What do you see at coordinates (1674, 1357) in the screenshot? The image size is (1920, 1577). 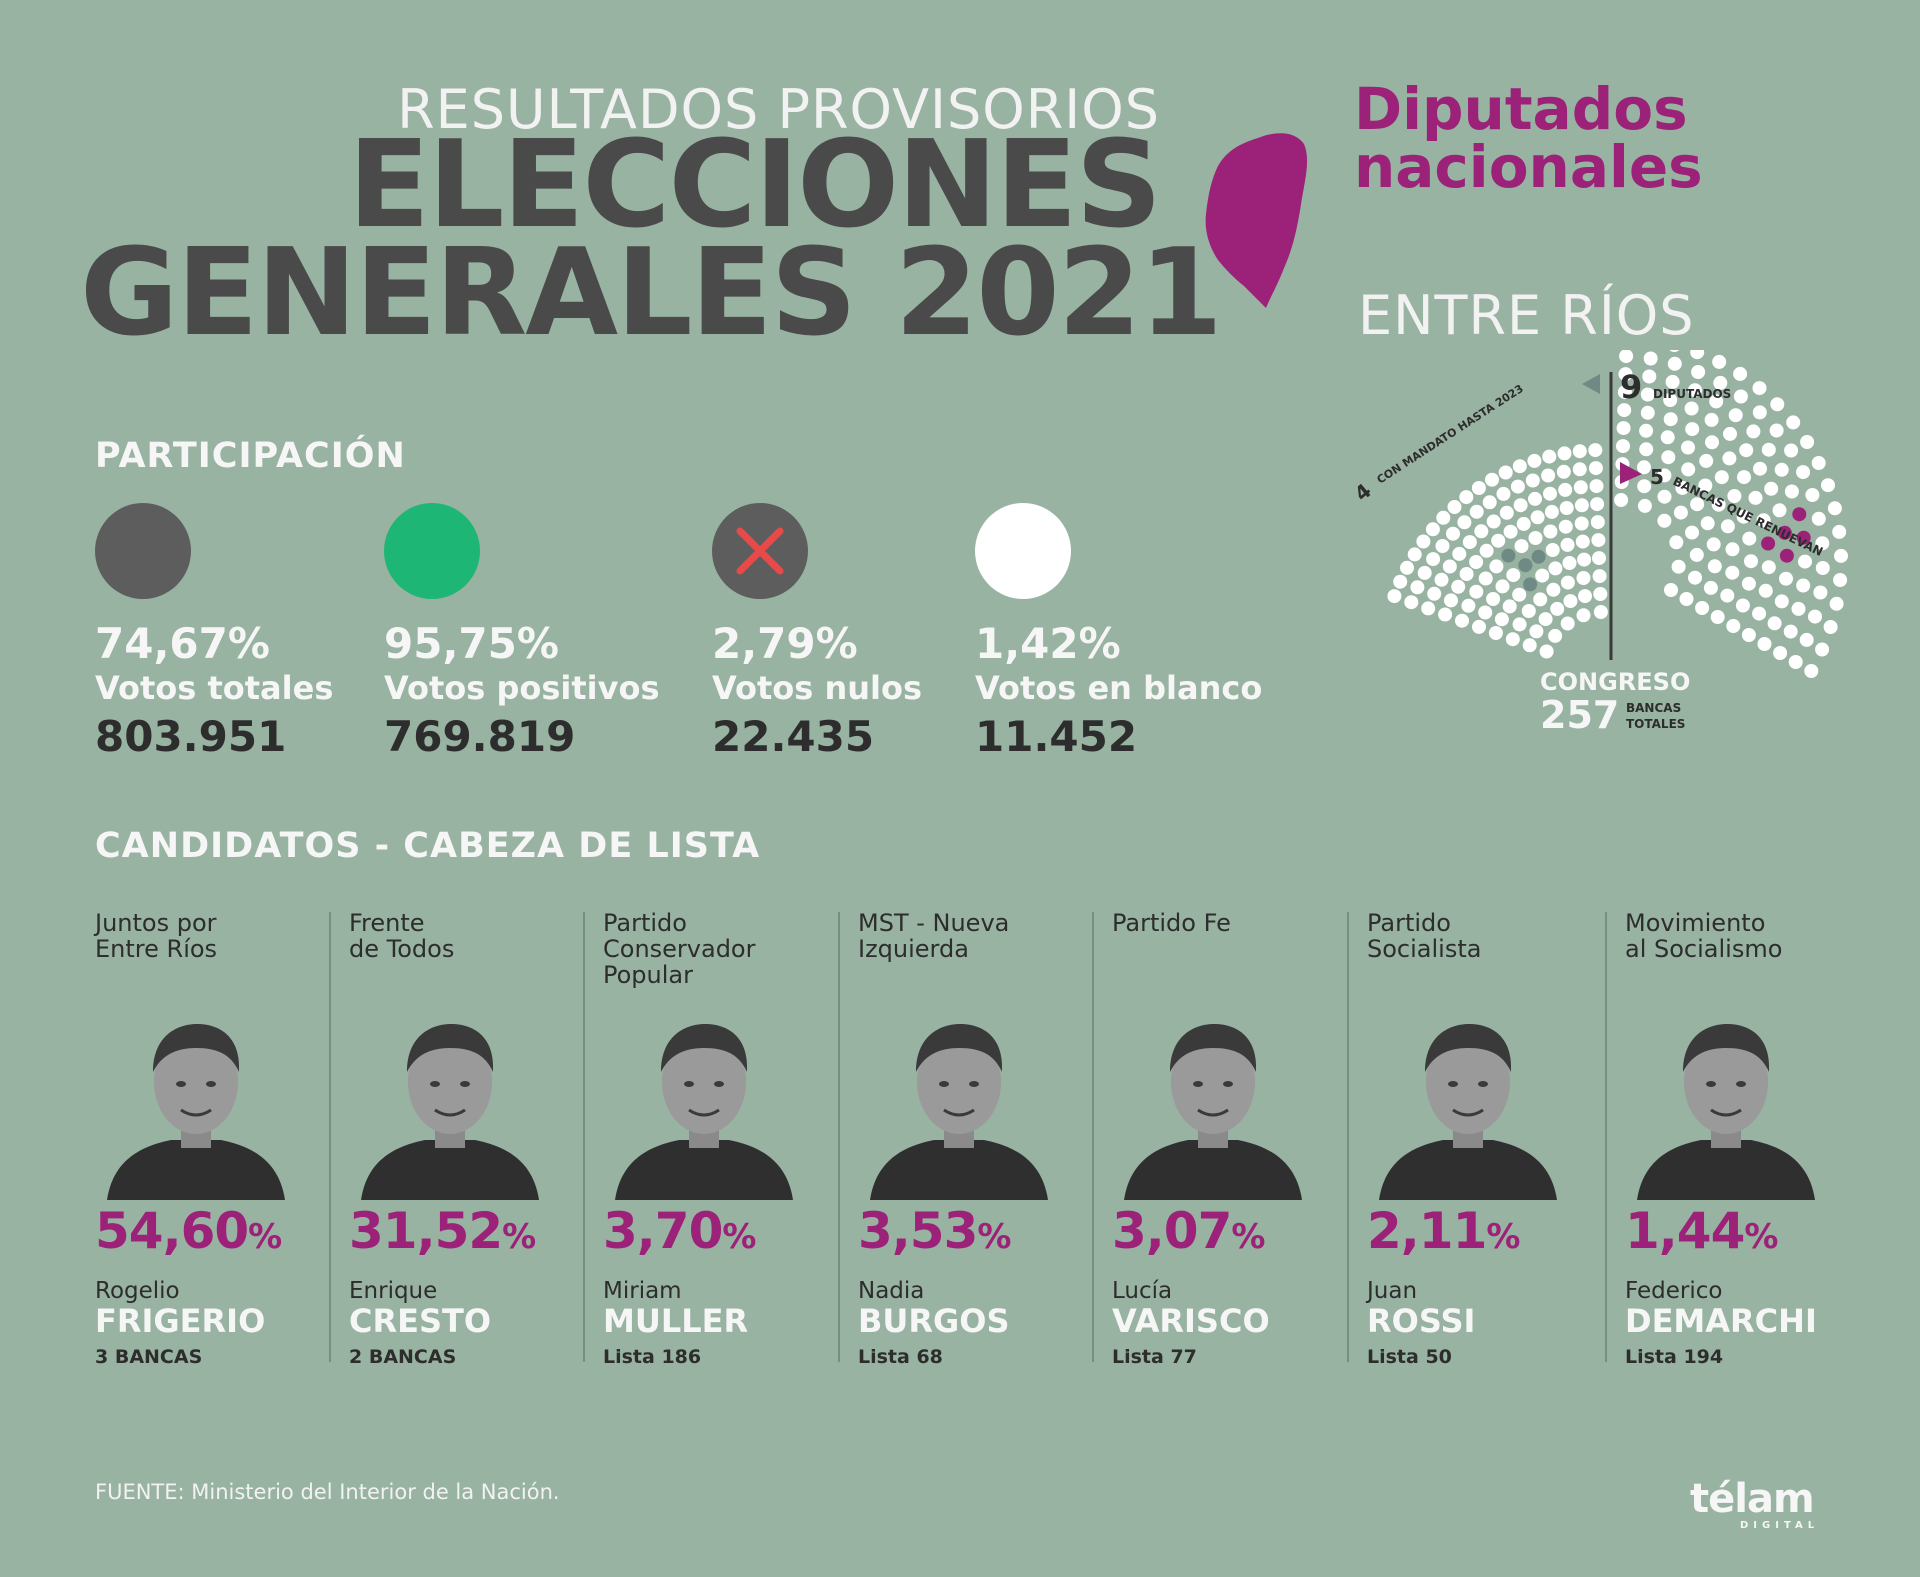 I see `candidate-seats: Lista 194` at bounding box center [1674, 1357].